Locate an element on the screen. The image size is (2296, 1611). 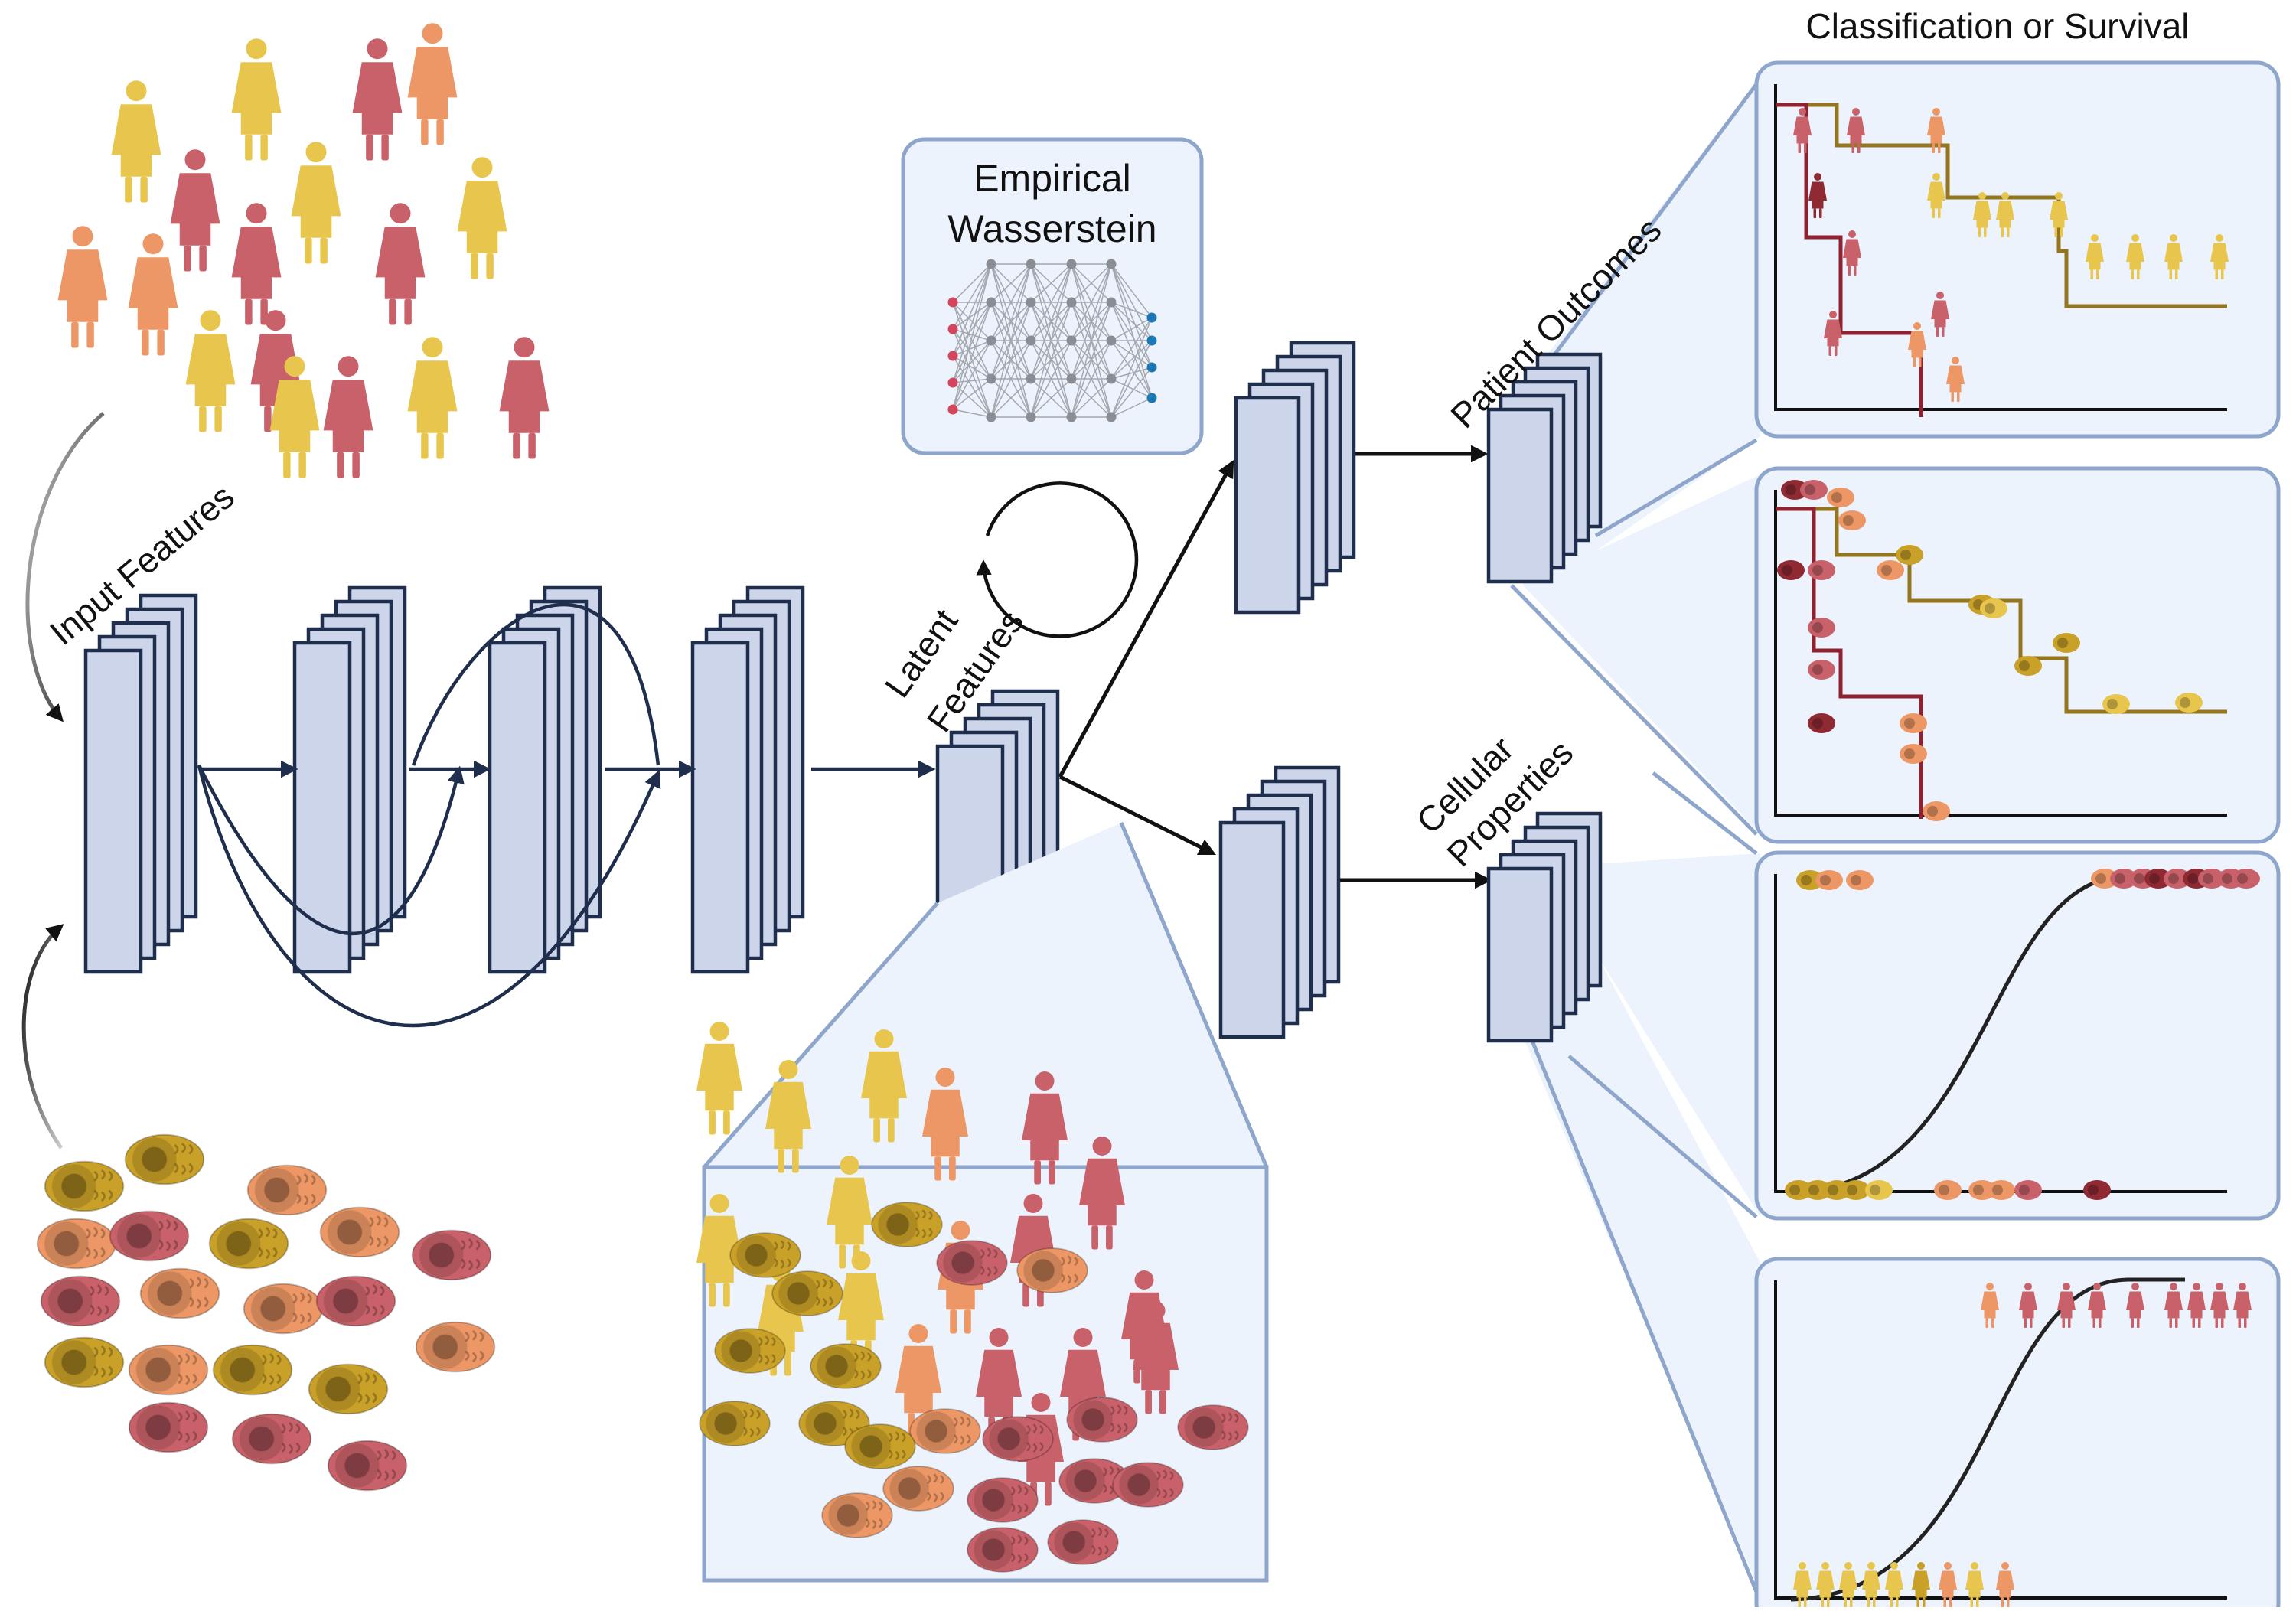
classification-panel-cells is located at coordinates (2017, 1035).